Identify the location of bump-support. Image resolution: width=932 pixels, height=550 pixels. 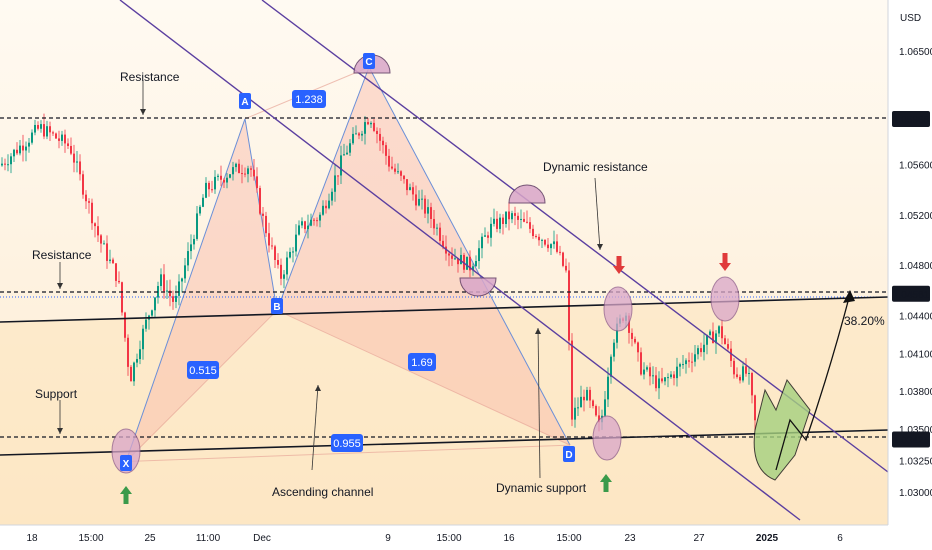
(478, 287).